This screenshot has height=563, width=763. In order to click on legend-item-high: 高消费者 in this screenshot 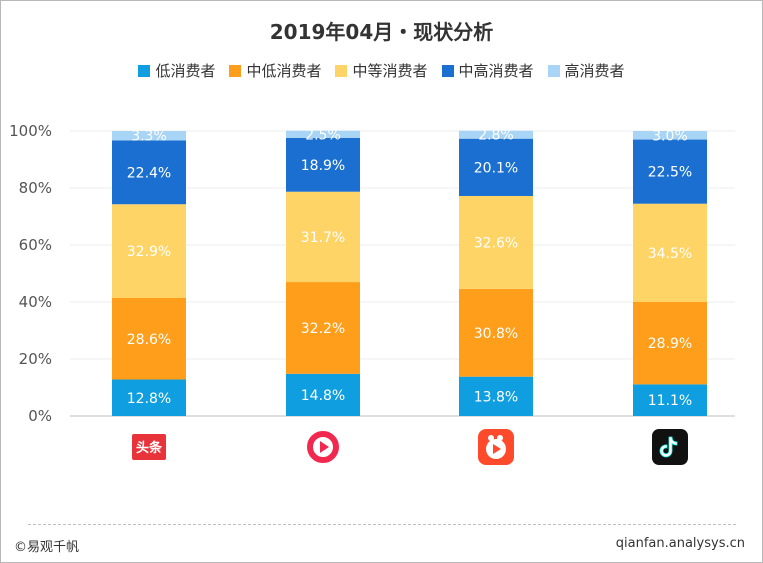, I will do `click(586, 70)`.